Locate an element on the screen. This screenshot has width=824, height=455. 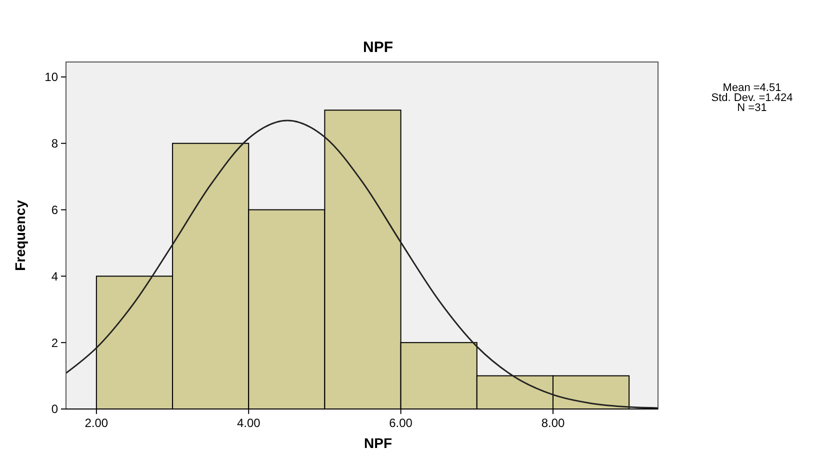
y-tick-label: 8 is located at coordinates (54, 143).